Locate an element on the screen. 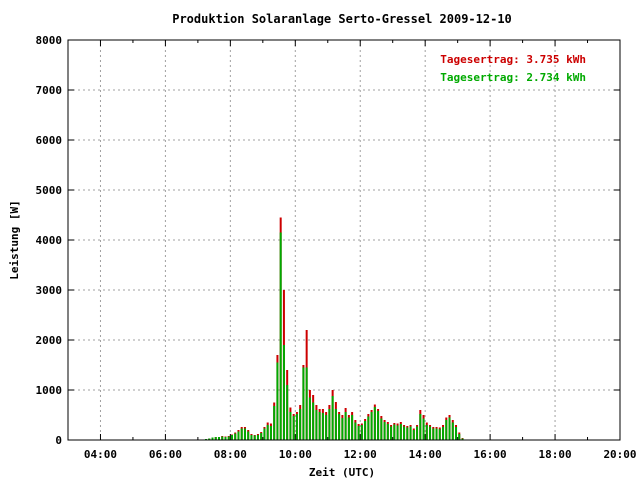  y-tick-label: 0 is located at coordinates (58, 440).